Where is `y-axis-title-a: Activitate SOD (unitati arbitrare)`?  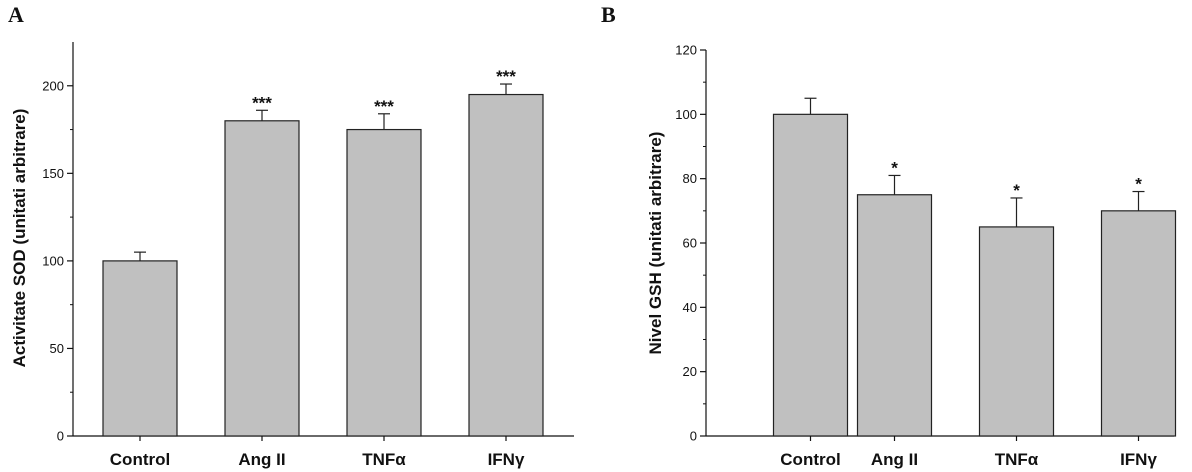 y-axis-title-a: Activitate SOD (unitati arbitrare) is located at coordinates (19, 238).